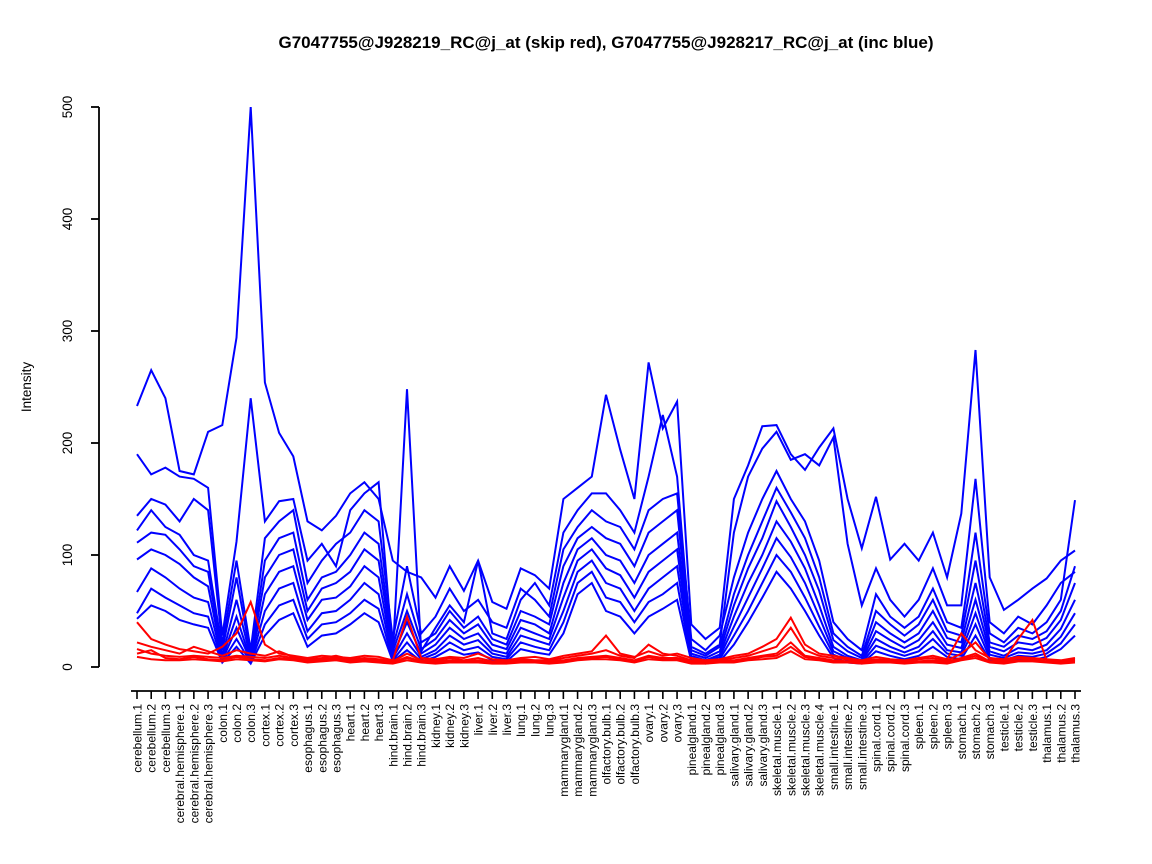 This screenshot has width=1152, height=864. What do you see at coordinates (322, 738) in the screenshot?
I see `x-tick-label: esophagus.2` at bounding box center [322, 738].